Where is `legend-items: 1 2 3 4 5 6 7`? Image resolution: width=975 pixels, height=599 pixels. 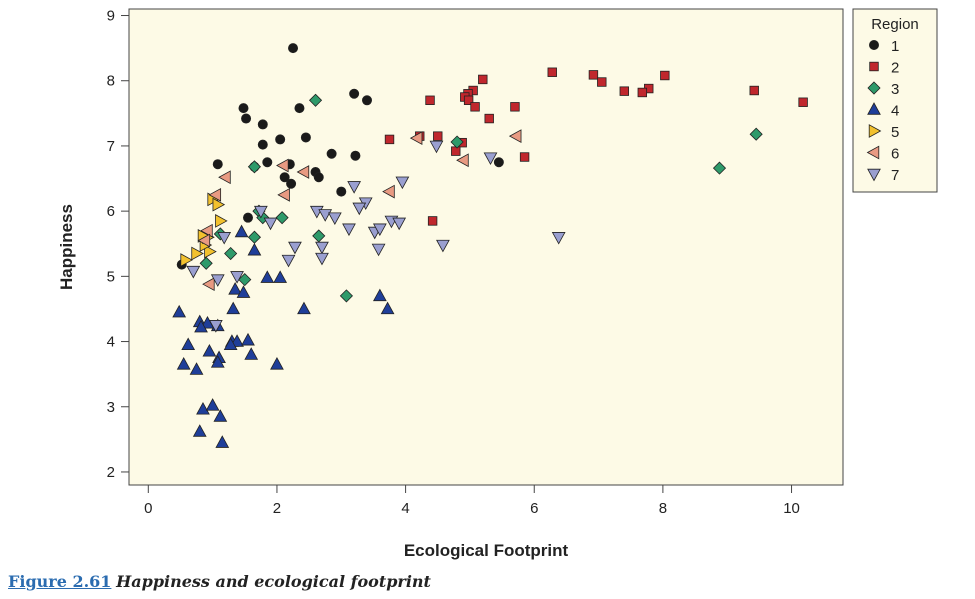 legend-items: 1 2 3 4 5 6 7 is located at coordinates (882, 111).